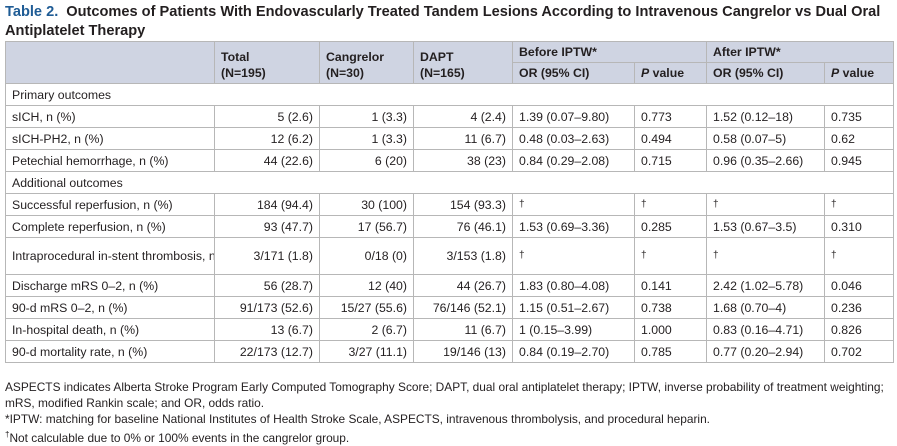 The height and width of the screenshot is (446, 897). Describe the element at coordinates (110, 62) in the screenshot. I see `header-blank` at that location.